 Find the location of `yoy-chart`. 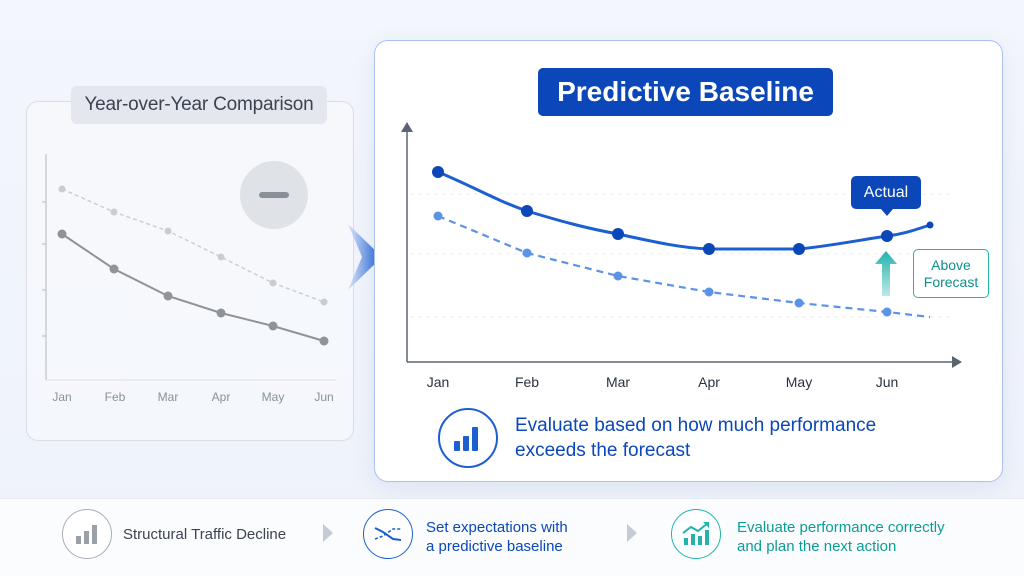

yoy-chart is located at coordinates (189, 267).